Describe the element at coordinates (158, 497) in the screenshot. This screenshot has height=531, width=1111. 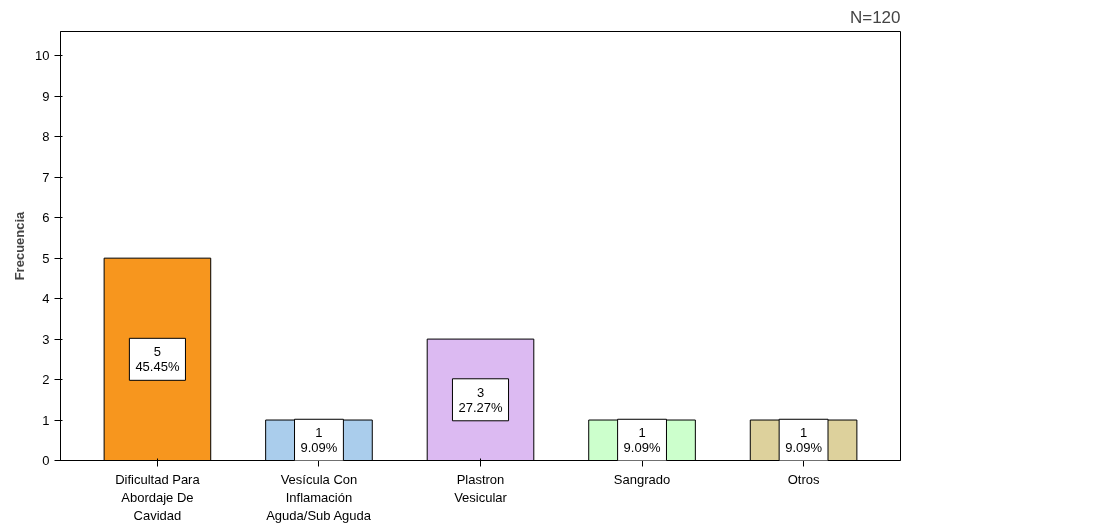
I see `x-tick-label: Dificultad Para Abordaje De Cavidad` at that location.